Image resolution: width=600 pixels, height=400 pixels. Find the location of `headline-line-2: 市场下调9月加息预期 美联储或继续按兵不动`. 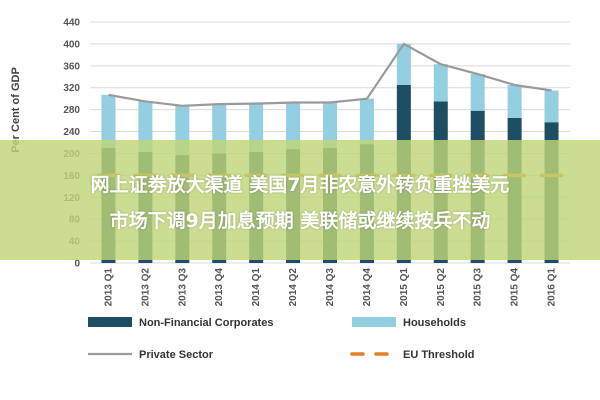

headline-line-2: 市场下调9月加息预期 美联储或继续按兵不动 is located at coordinates (300, 221).